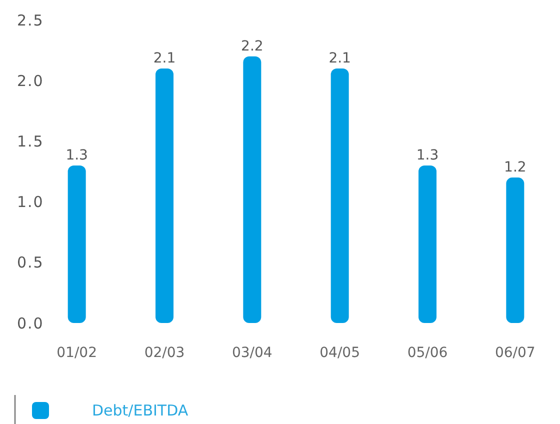  What do you see at coordinates (164, 353) in the screenshot?
I see `x-tick-label: 02/03` at bounding box center [164, 353].